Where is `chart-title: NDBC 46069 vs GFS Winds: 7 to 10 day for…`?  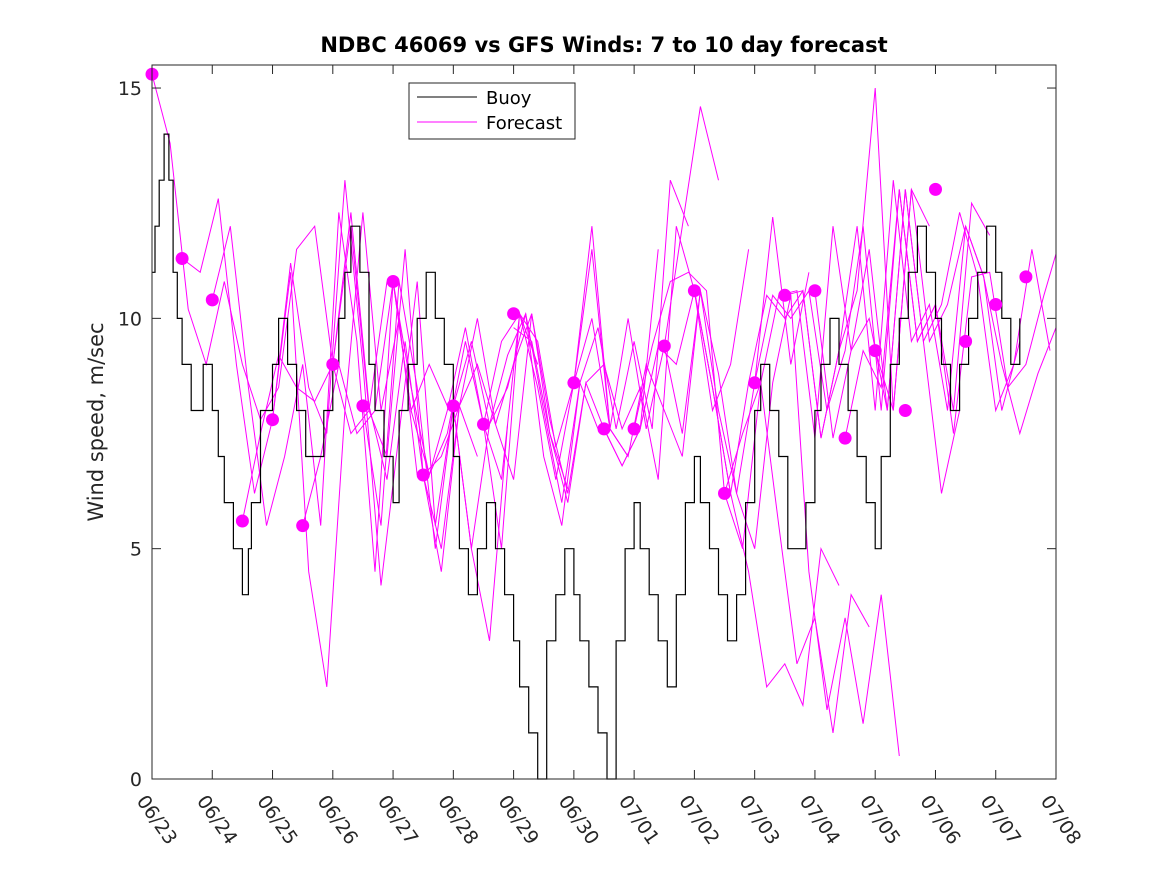 chart-title: NDBC 46069 vs GFS Winds: 7 to 10 day for… is located at coordinates (603, 45).